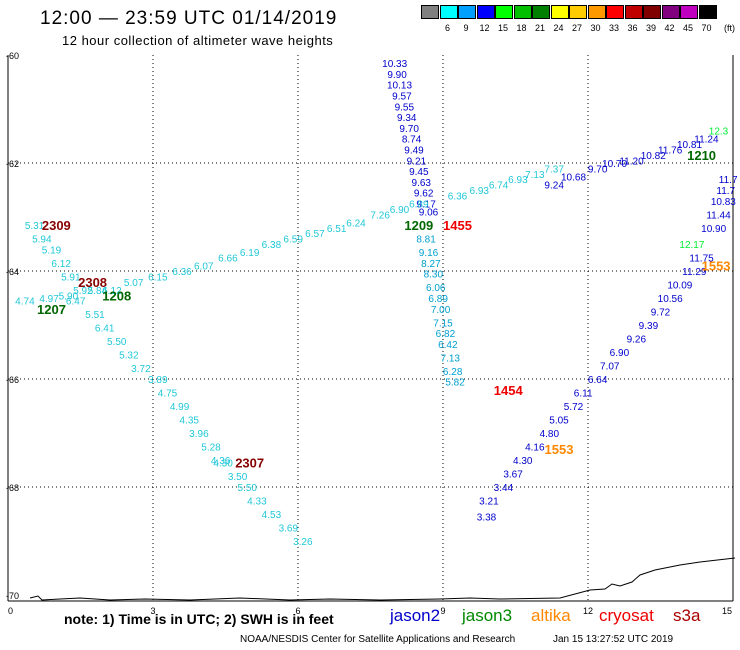  What do you see at coordinates (669, 28) in the screenshot?
I see `scale-tick-label: 42` at bounding box center [669, 28].